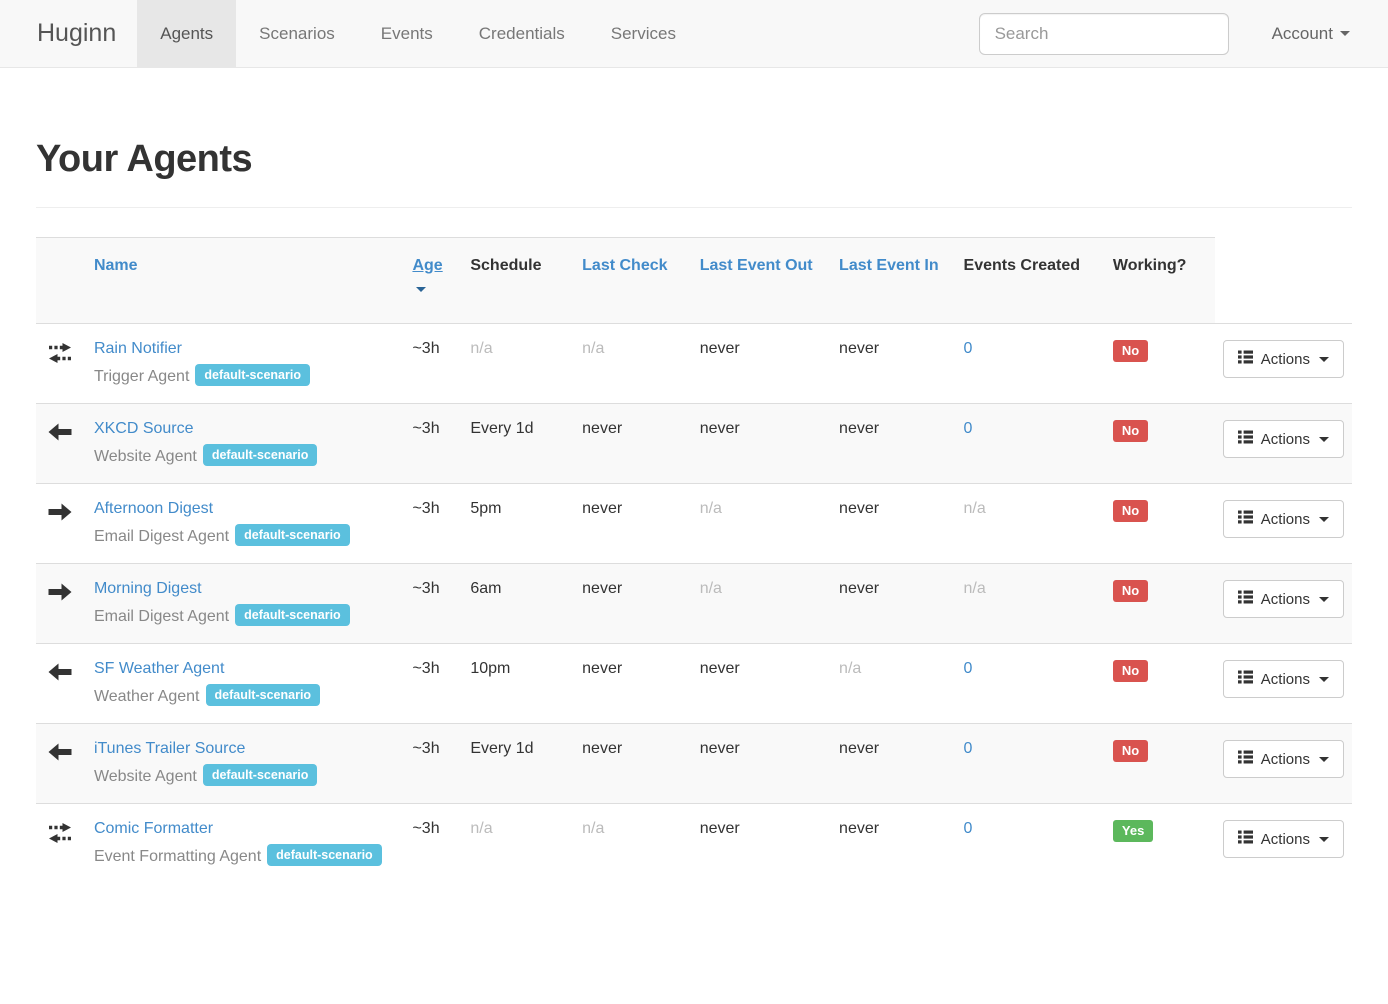  I want to click on sort-link: Age, so click(427, 265).